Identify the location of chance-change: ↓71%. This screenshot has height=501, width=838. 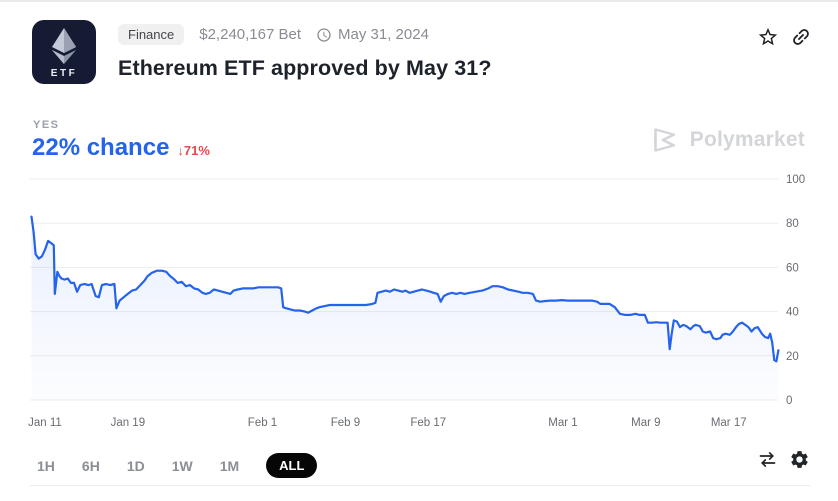
(193, 150).